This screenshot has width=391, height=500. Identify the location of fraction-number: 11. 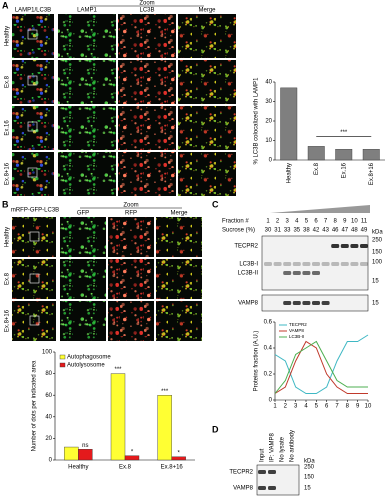
(364, 222).